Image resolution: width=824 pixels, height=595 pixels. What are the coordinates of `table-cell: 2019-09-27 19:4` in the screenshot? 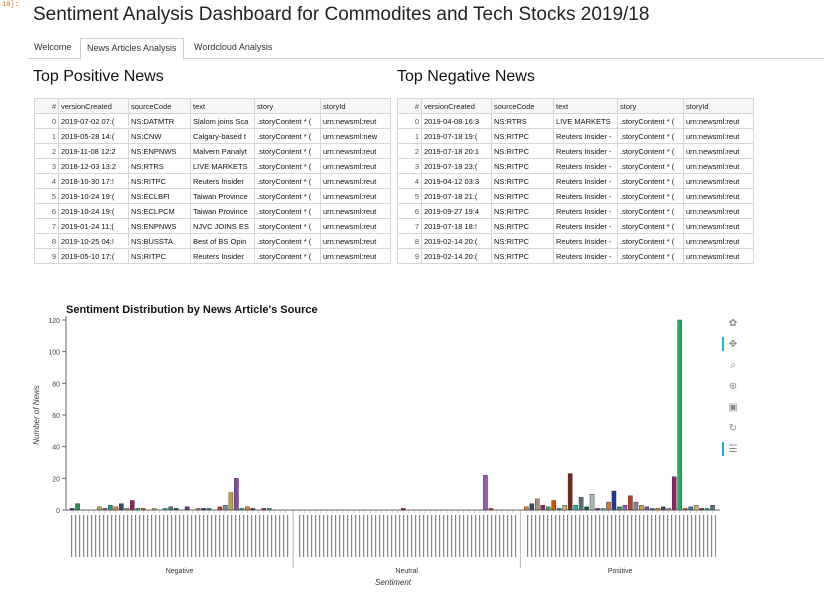 It's located at (456, 211).